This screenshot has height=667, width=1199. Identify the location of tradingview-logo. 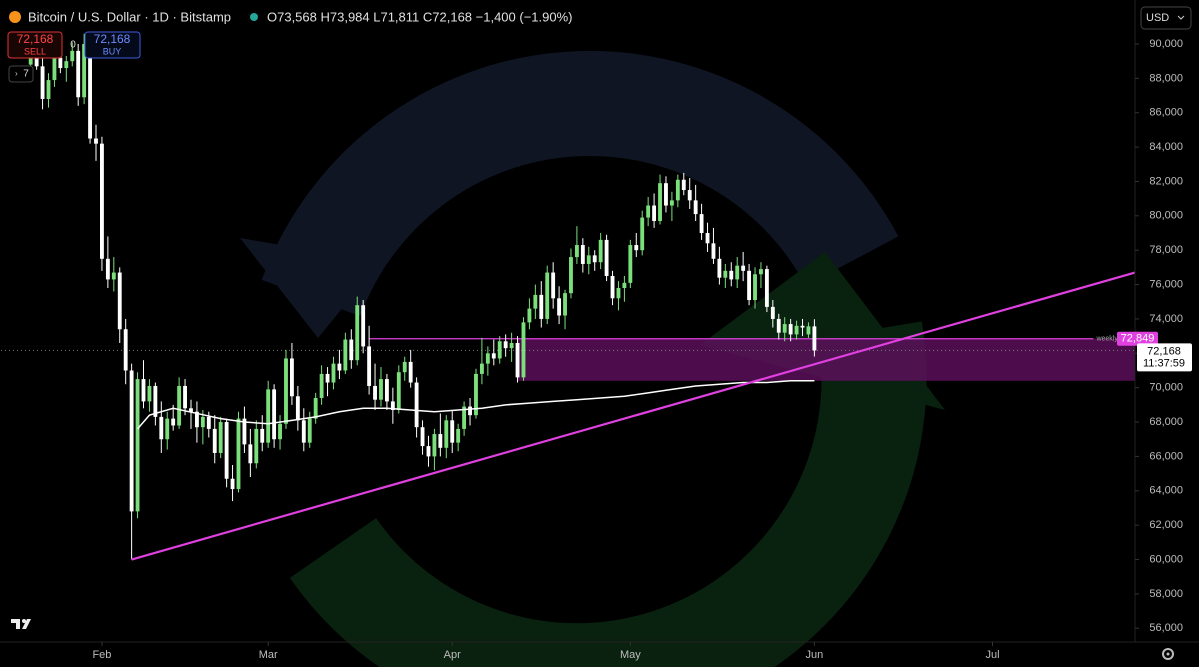
(21, 624).